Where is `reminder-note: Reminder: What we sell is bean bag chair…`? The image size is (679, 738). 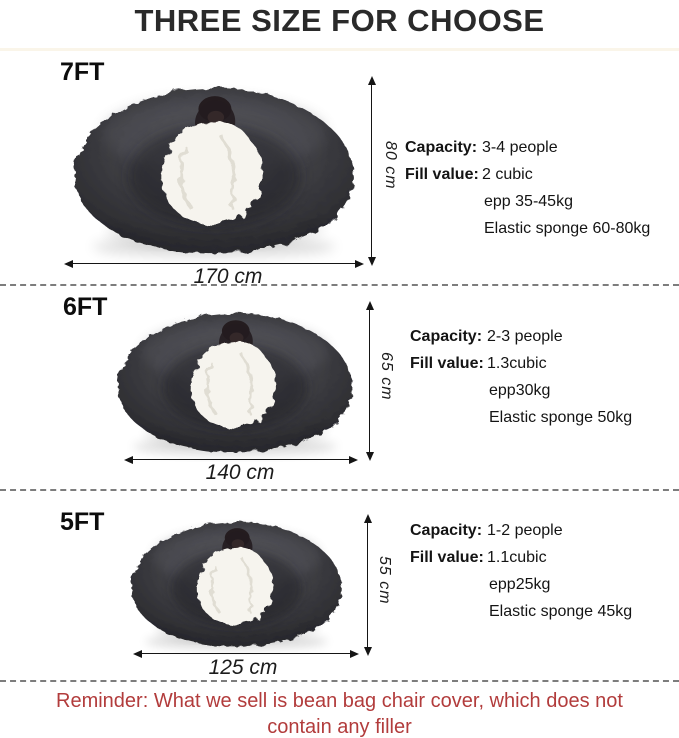 reminder-note: Reminder: What we sell is bean bag chair… is located at coordinates (339, 713).